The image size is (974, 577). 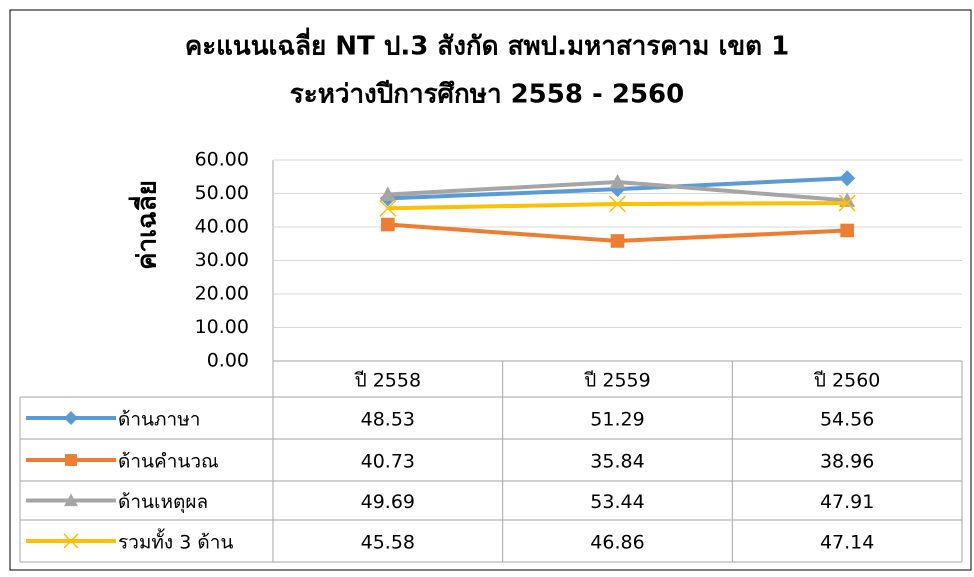 What do you see at coordinates (388, 502) in the screenshot?
I see `table-value: 49.69` at bounding box center [388, 502].